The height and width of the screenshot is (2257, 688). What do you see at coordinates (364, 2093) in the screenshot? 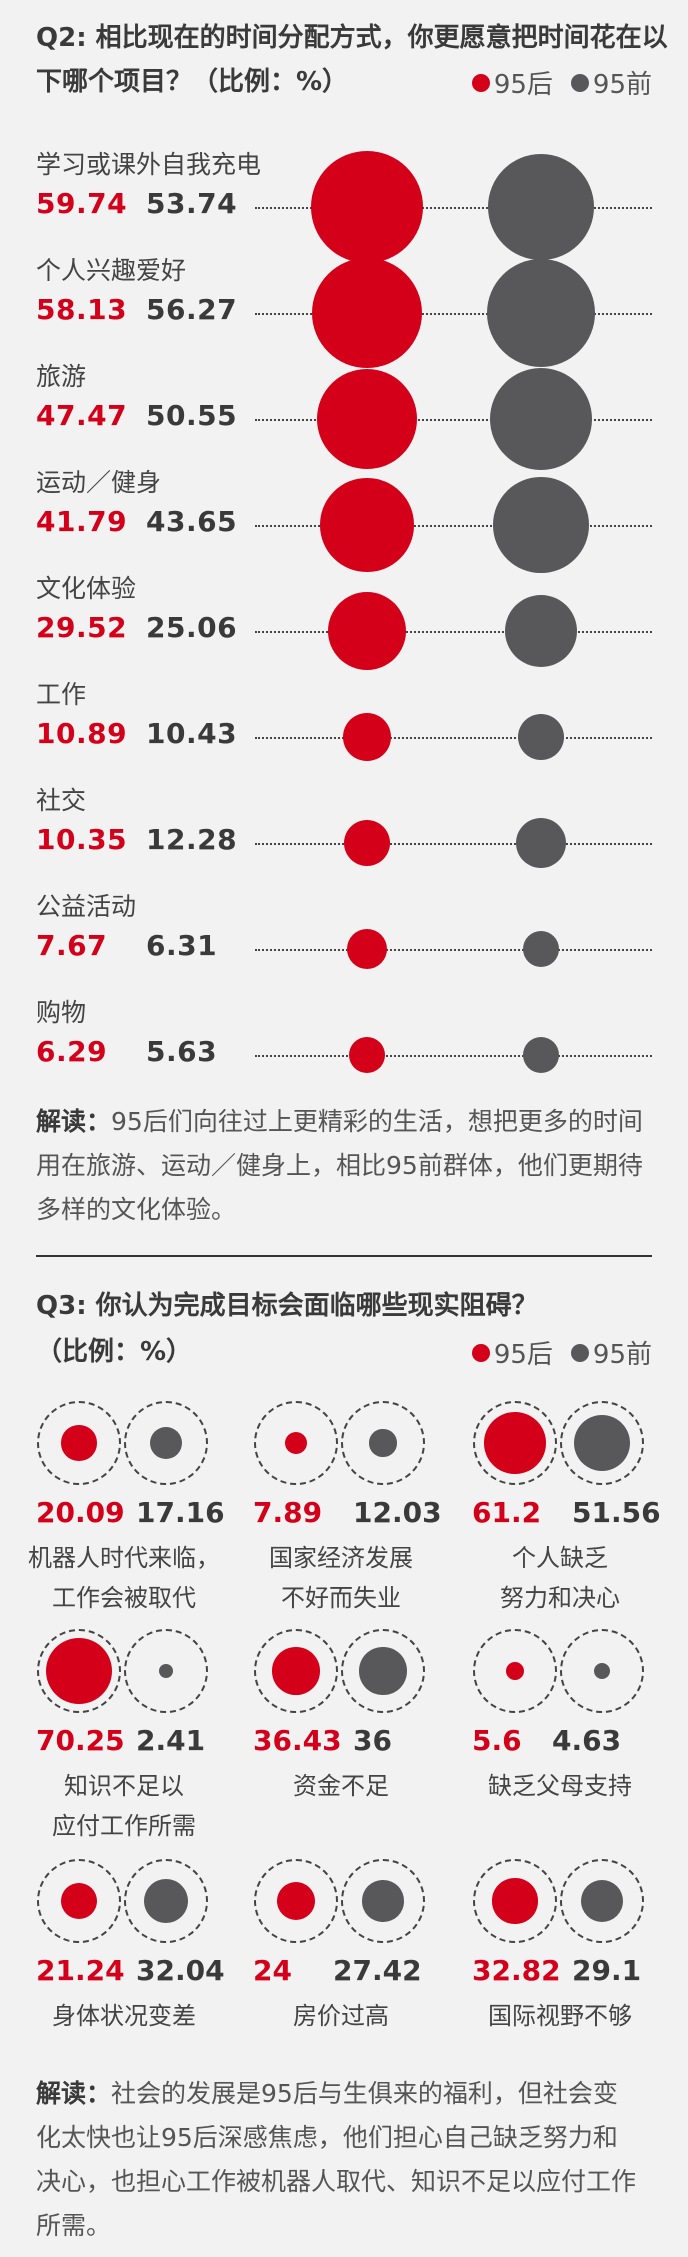
I see `q3-note-line1: 社会的发展是95后与生俱来的福利，但社会变` at bounding box center [364, 2093].